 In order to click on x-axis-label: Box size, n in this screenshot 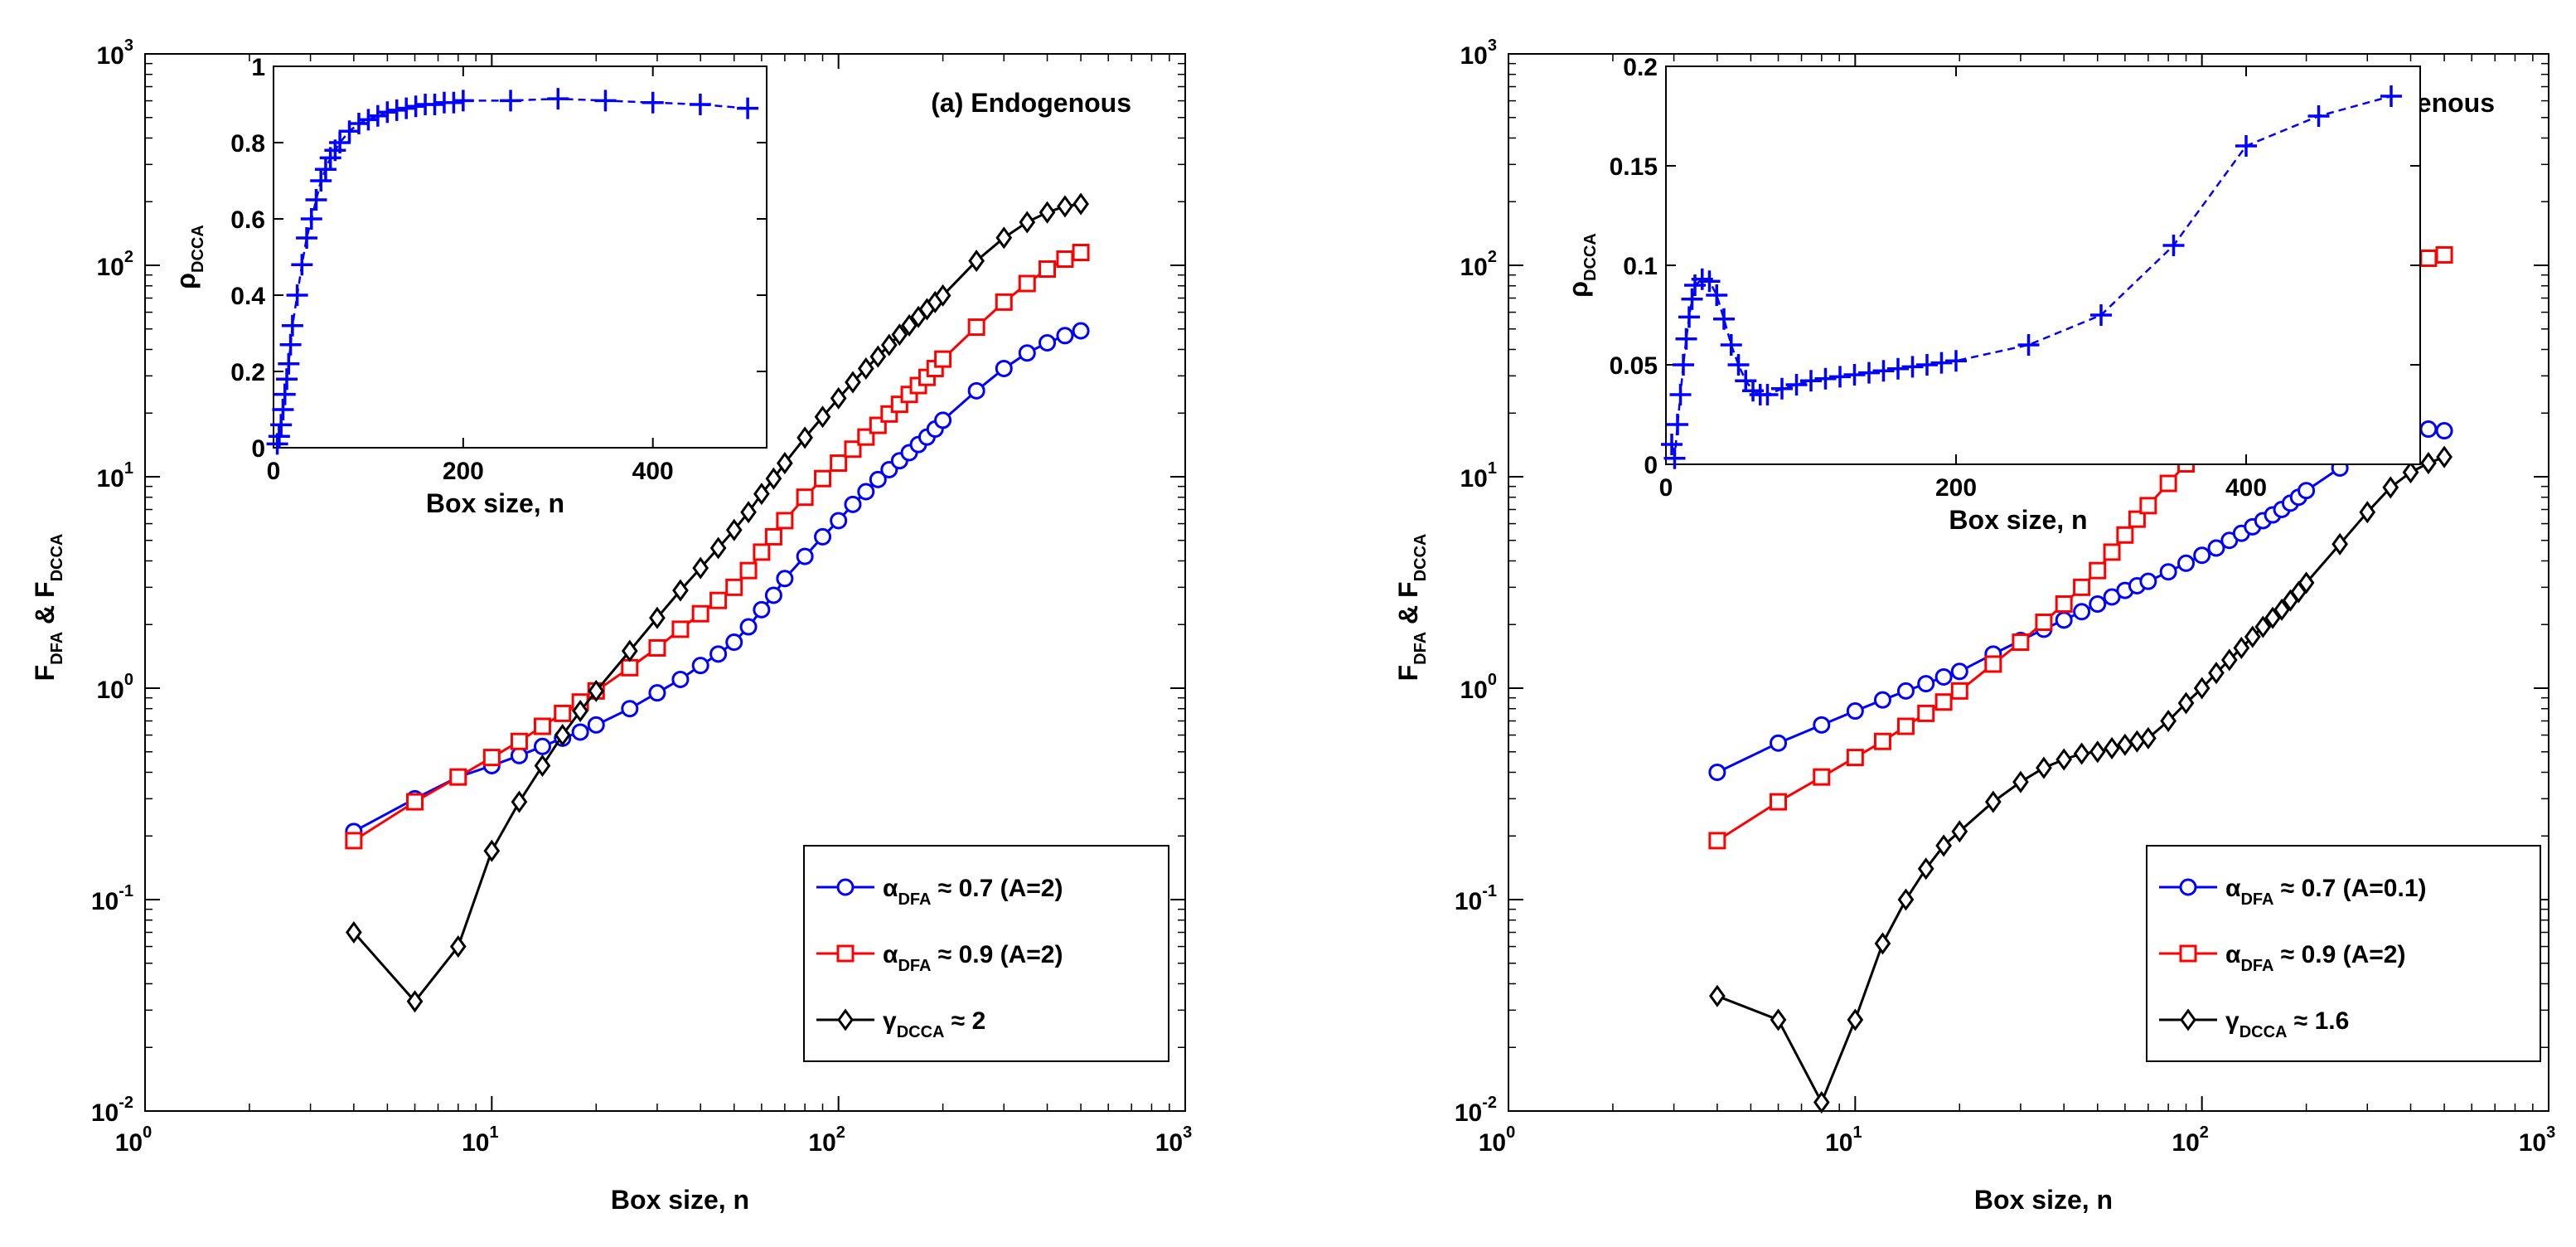, I will do `click(2043, 1200)`.